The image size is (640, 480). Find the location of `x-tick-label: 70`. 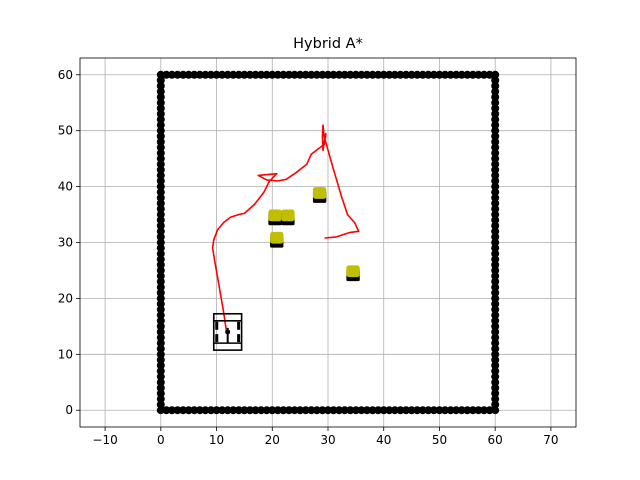

x-tick-label: 70 is located at coordinates (550, 440).